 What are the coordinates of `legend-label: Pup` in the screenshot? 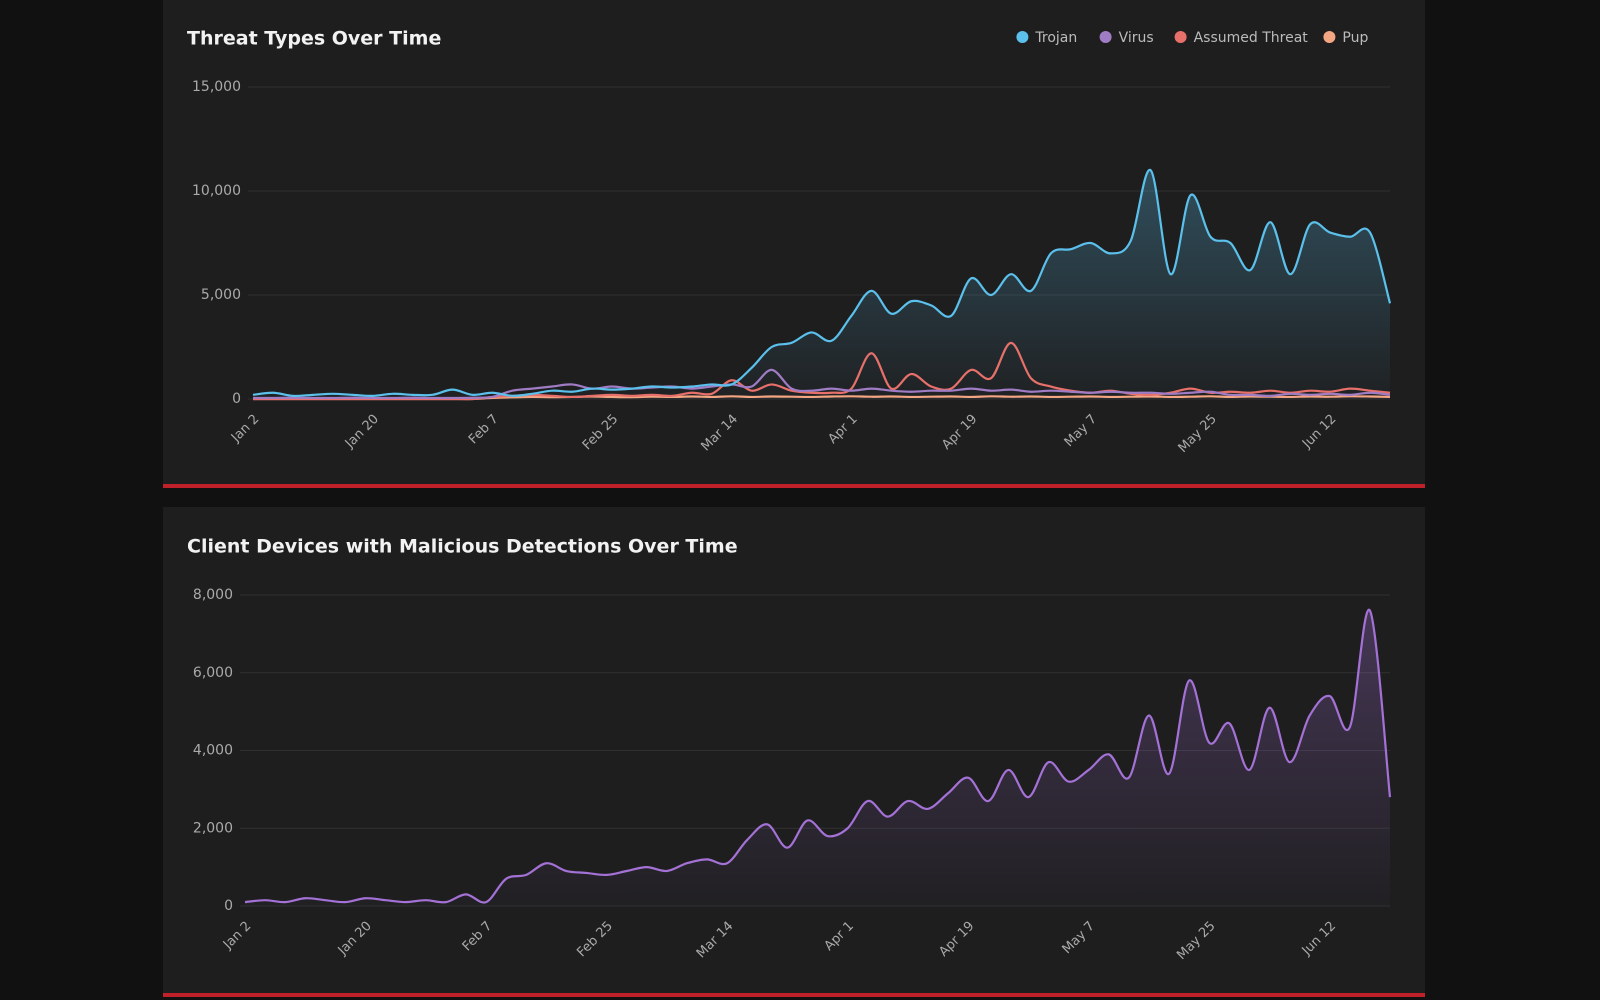 It's located at (1355, 38).